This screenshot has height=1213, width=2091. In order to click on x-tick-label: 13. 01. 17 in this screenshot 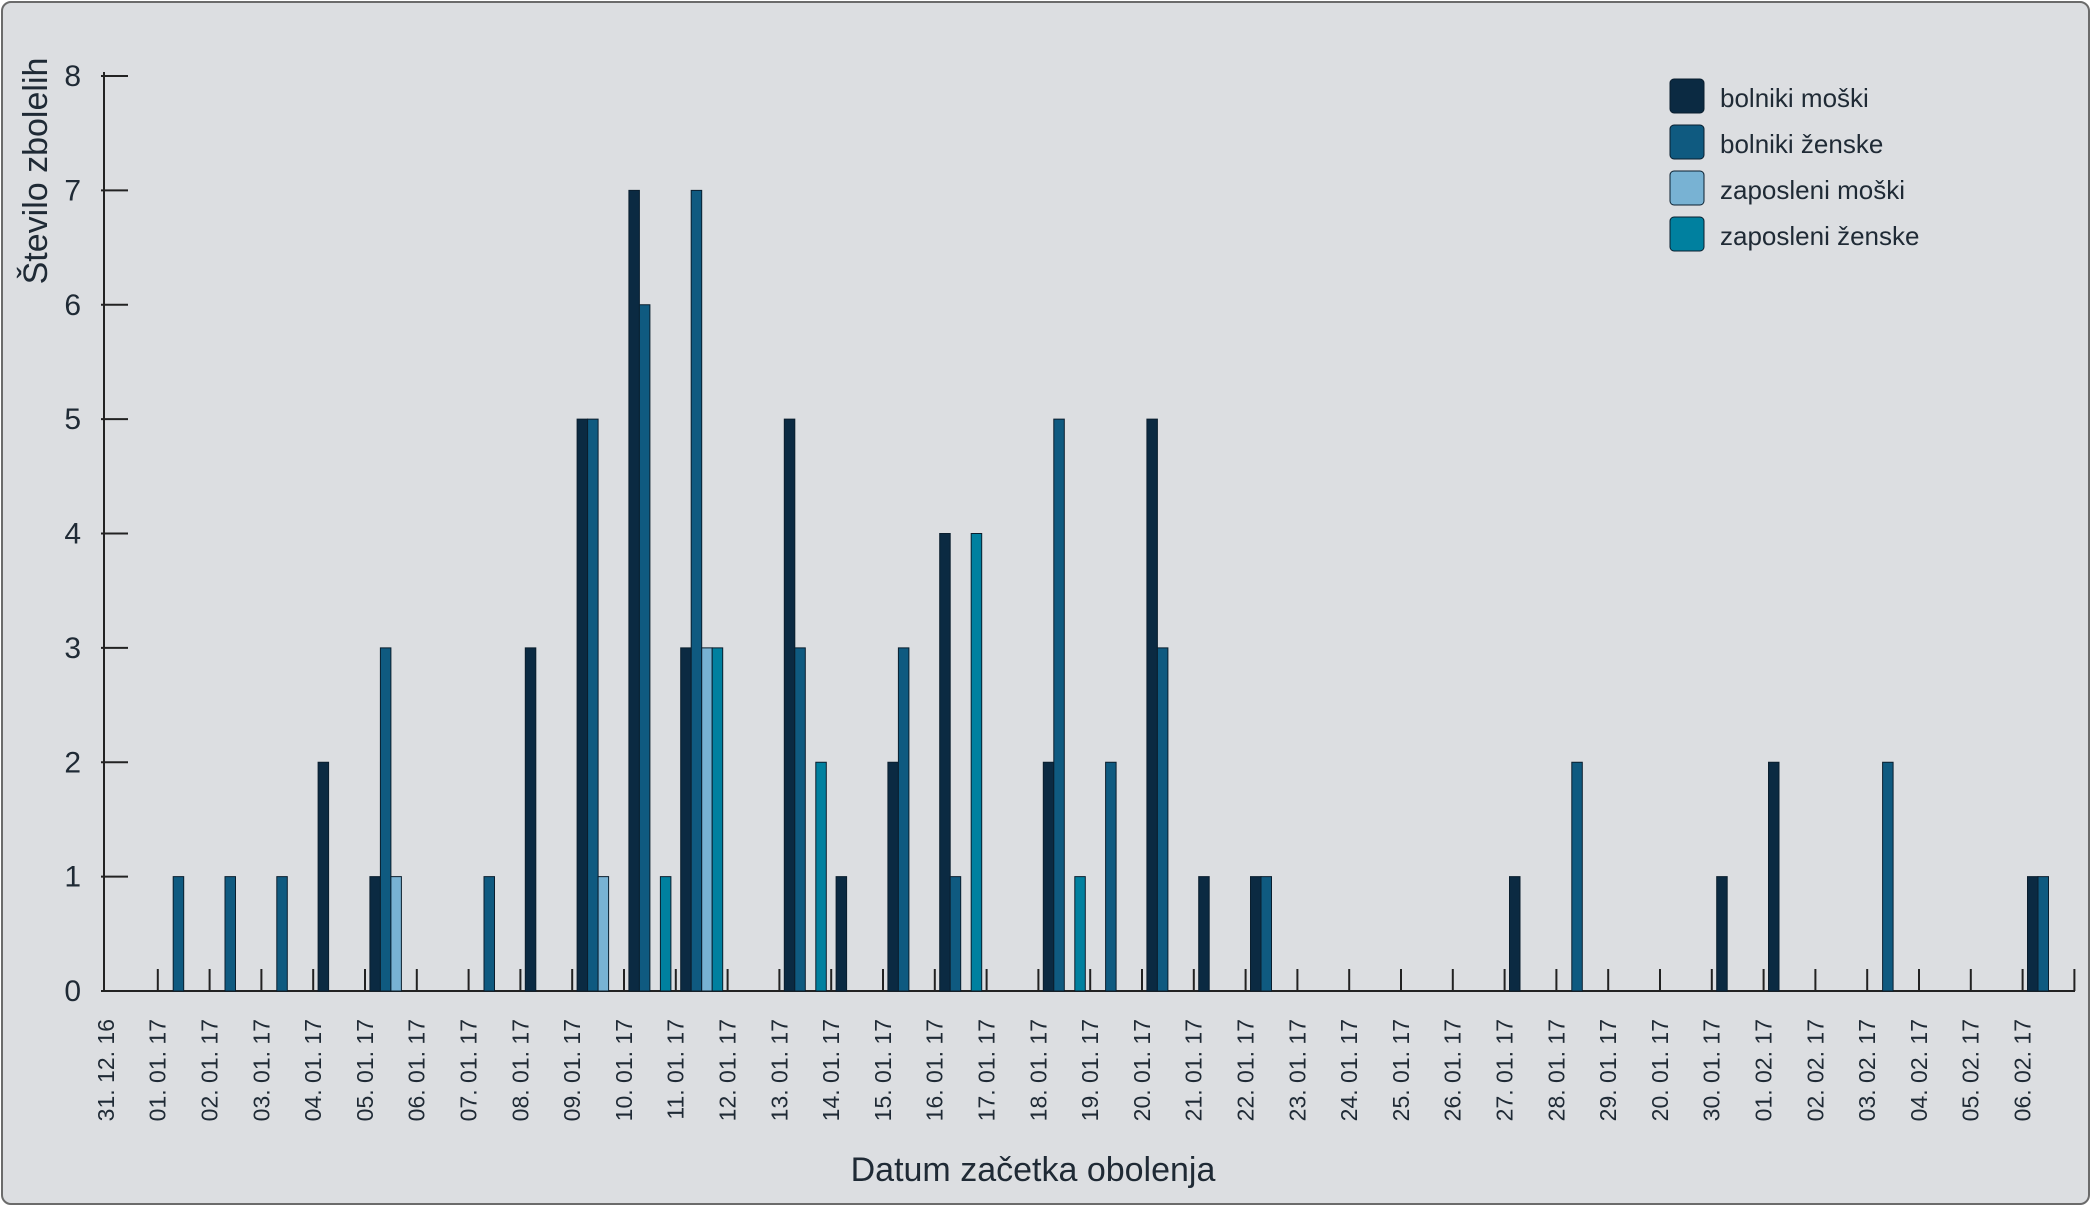, I will do `click(779, 1070)`.